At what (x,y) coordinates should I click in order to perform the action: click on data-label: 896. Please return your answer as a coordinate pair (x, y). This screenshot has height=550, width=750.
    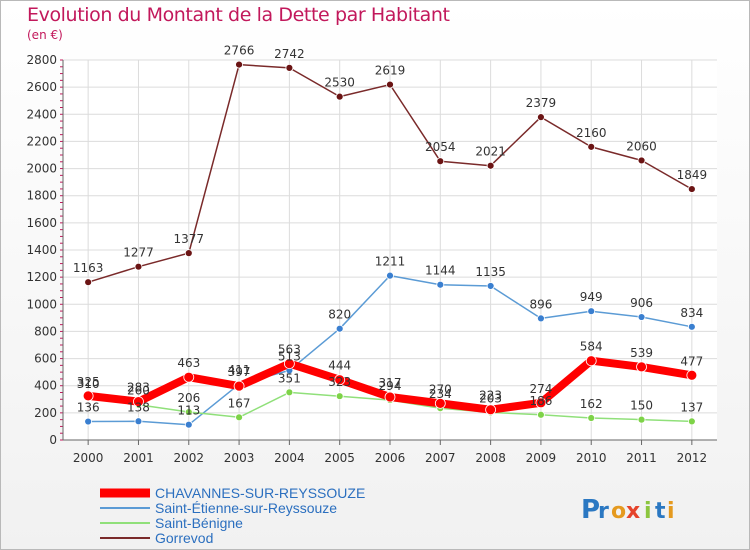
    Looking at the image, I should click on (540, 304).